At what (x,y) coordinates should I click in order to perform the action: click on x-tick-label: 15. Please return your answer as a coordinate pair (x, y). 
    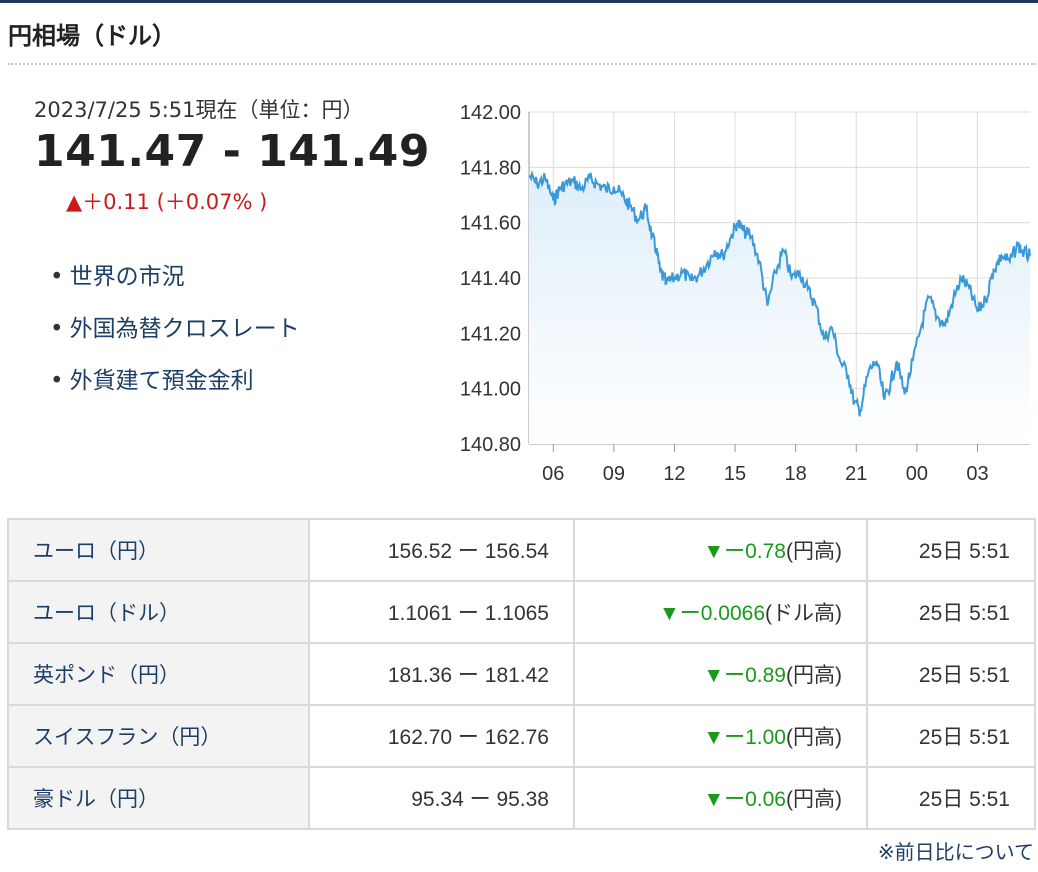
    Looking at the image, I should click on (735, 474).